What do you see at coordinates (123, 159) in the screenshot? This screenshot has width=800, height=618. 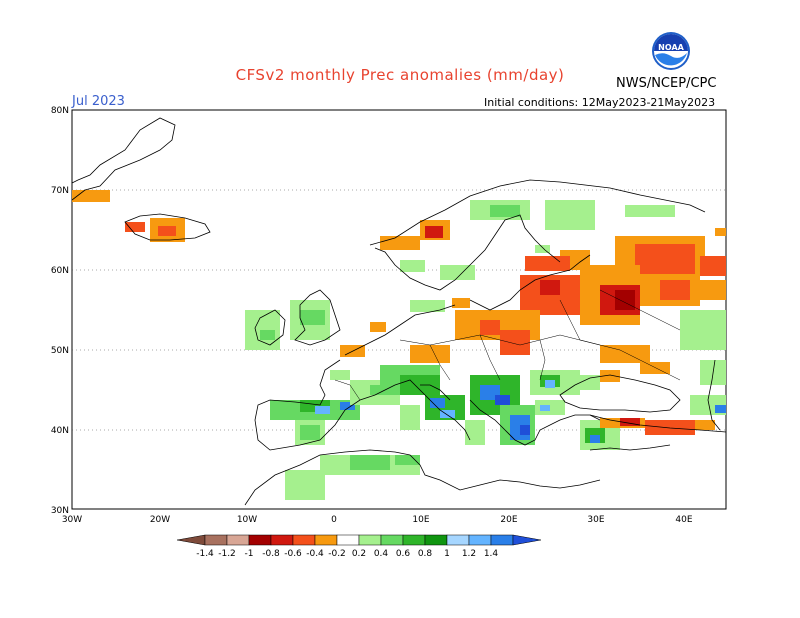 I see `greenland-coast` at bounding box center [123, 159].